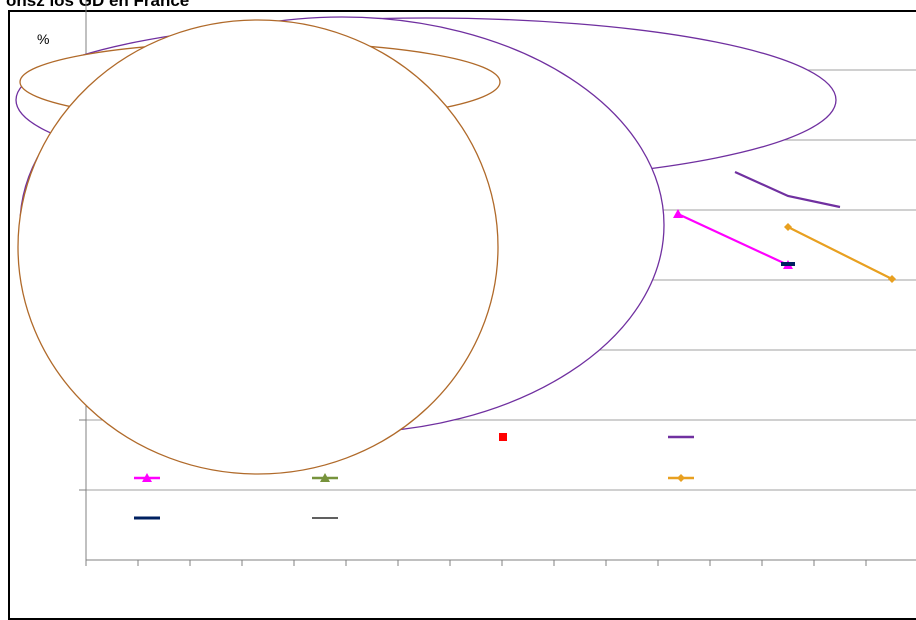 Image resolution: width=916 pixels, height=620 pixels. What do you see at coordinates (43, 39) in the screenshot?
I see `y-axis-label: %` at bounding box center [43, 39].